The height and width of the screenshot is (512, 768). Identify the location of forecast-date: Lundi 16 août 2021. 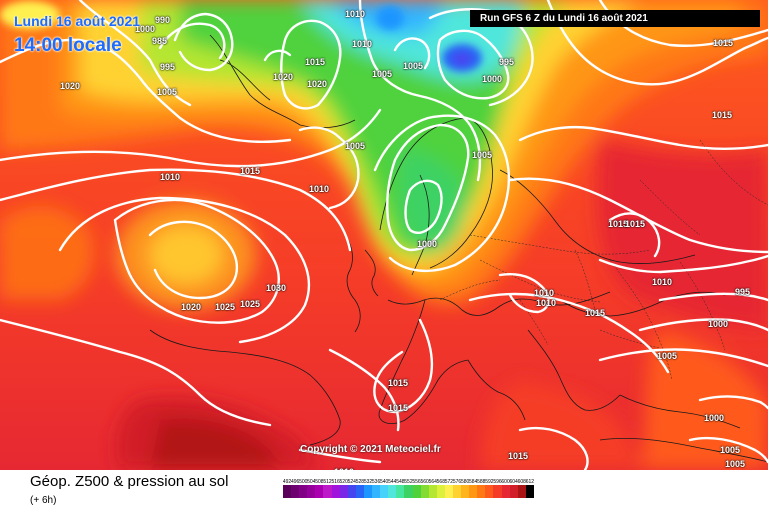
(77, 21).